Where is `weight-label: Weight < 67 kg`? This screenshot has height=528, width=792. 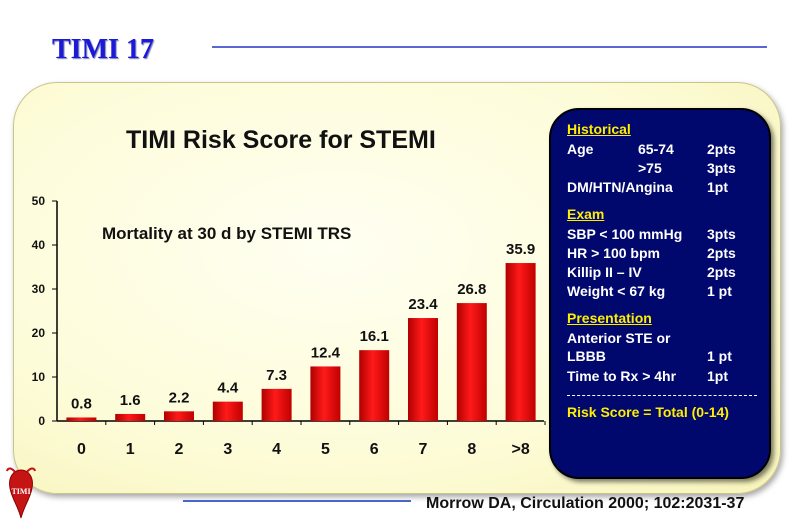
weight-label: Weight < 67 kg is located at coordinates (616, 291).